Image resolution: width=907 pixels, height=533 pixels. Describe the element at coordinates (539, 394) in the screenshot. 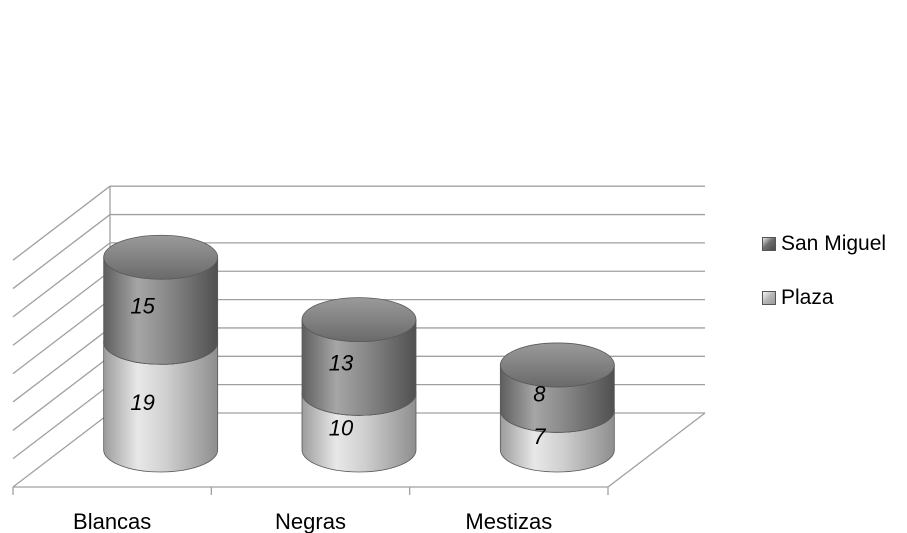

I see `data-label: 8` at that location.